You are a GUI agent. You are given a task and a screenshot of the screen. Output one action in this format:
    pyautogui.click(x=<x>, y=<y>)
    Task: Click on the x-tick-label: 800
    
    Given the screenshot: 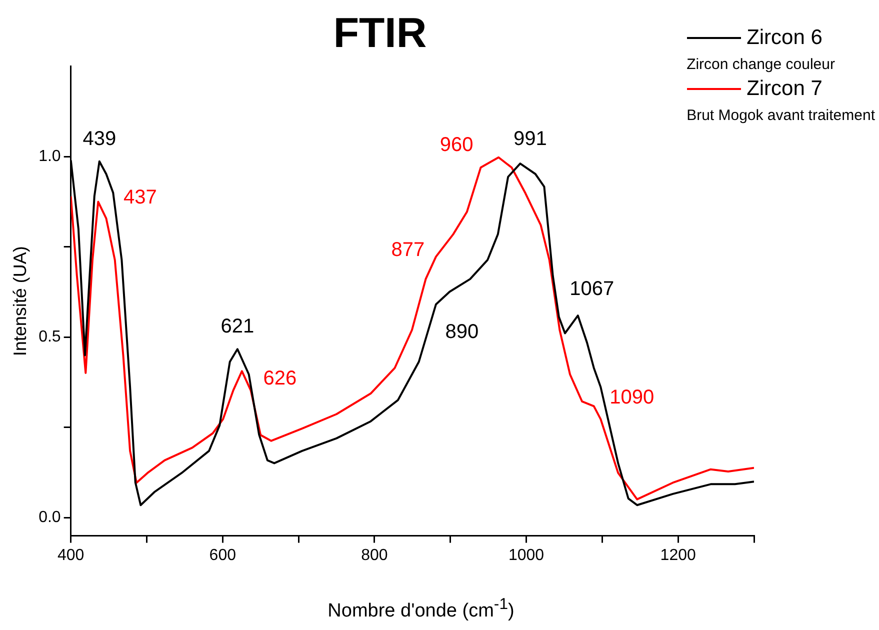 What is the action you would take?
    pyautogui.click(x=374, y=555)
    